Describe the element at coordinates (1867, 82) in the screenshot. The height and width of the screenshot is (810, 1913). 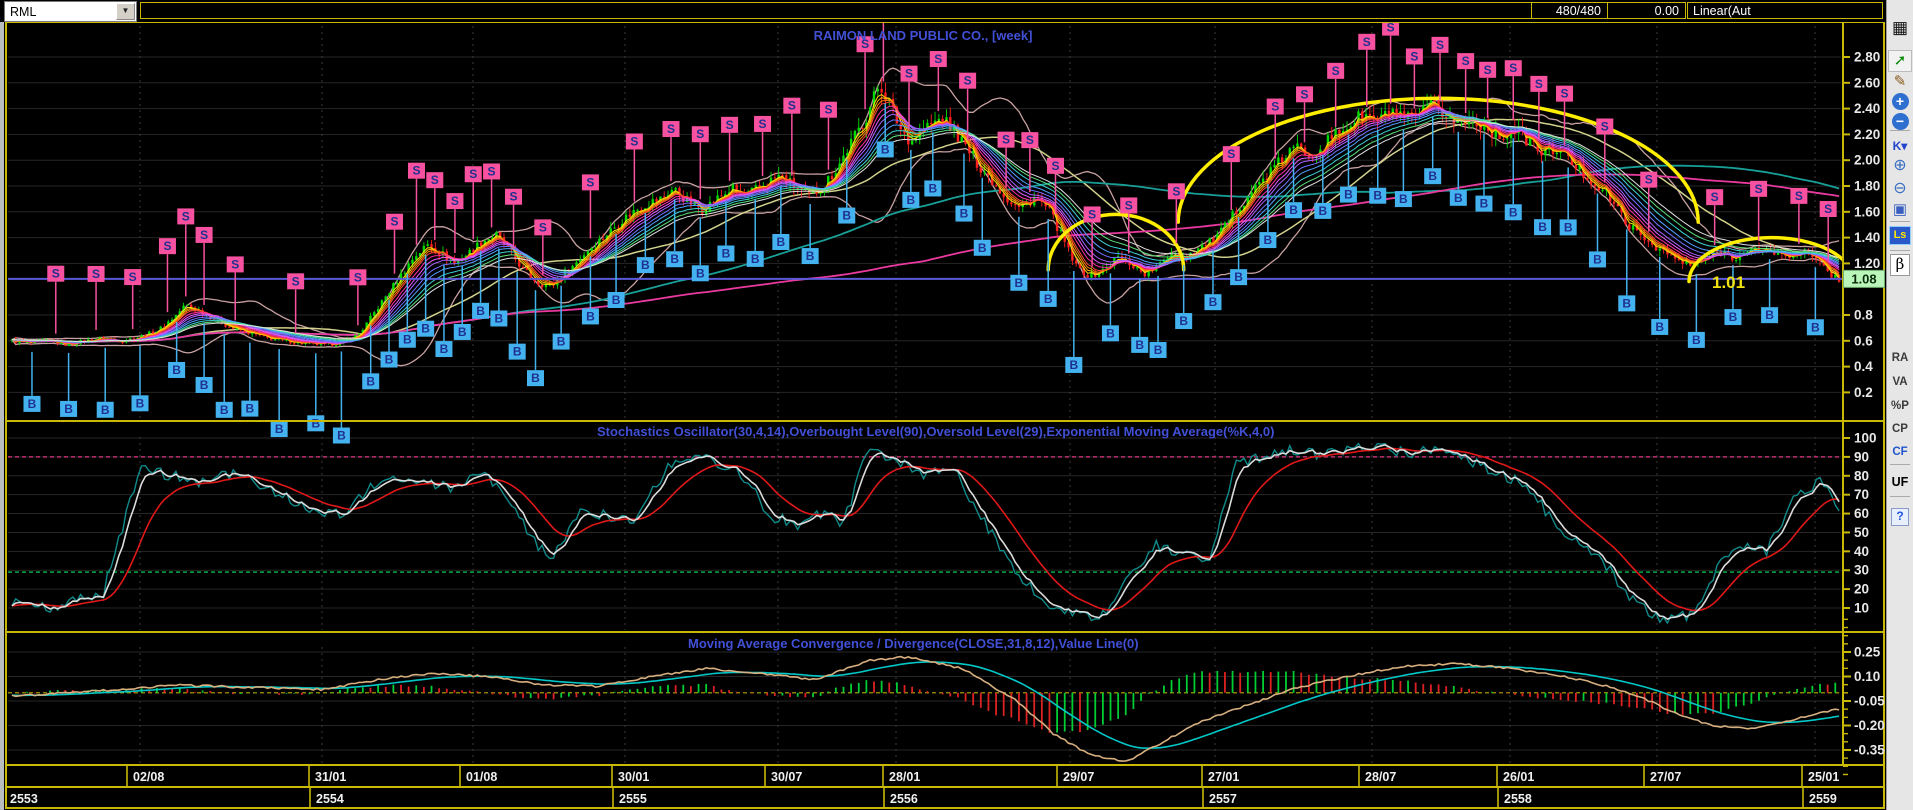
I see `svg-text: 2.60` at that location.